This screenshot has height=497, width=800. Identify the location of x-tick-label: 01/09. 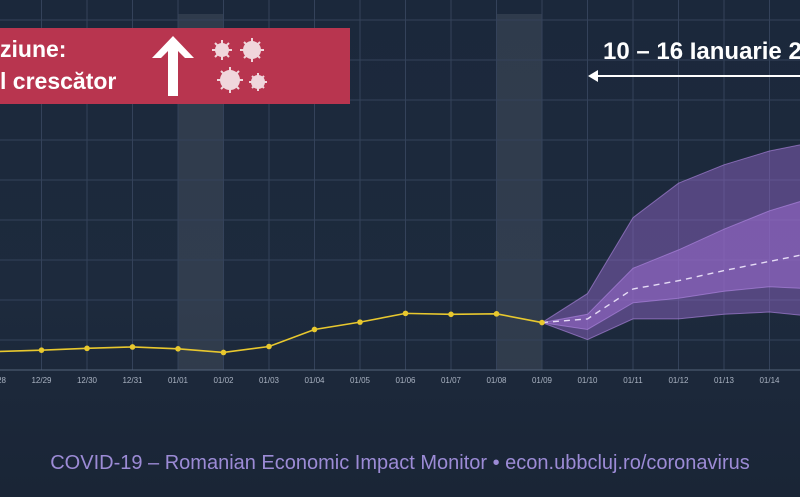
(542, 380).